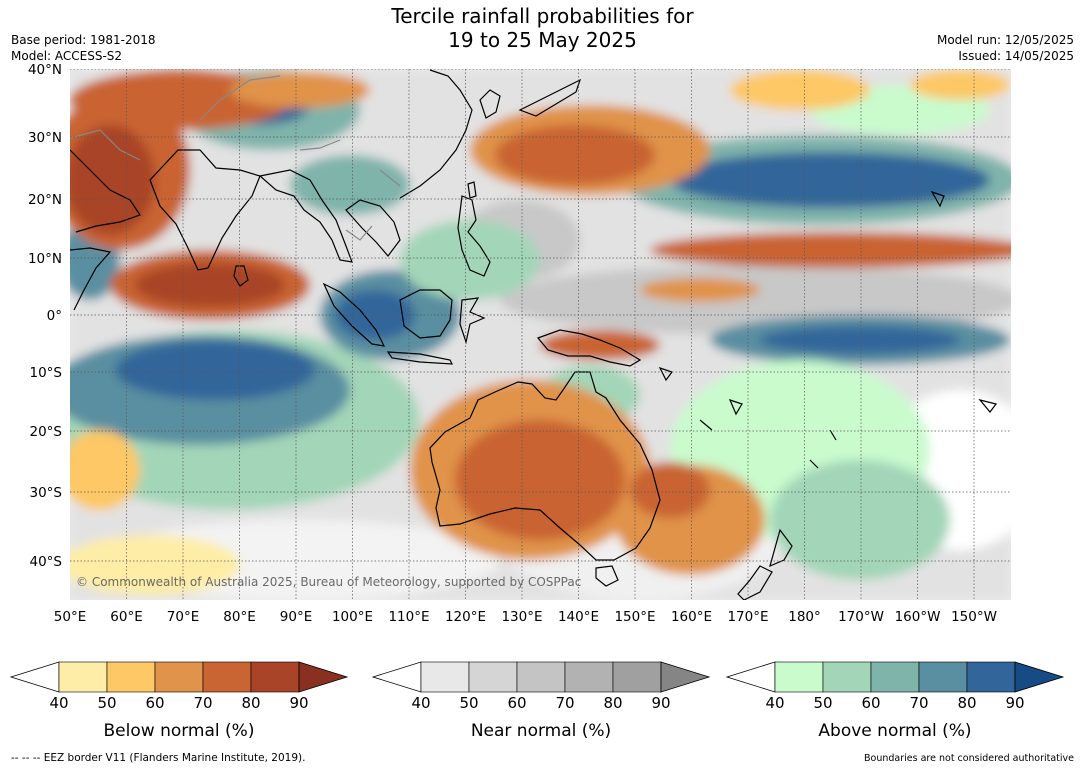  What do you see at coordinates (541, 701) in the screenshot?
I see `colorbar-near-normal: 40 50 60 70 80 90 Near normal (%)` at bounding box center [541, 701].